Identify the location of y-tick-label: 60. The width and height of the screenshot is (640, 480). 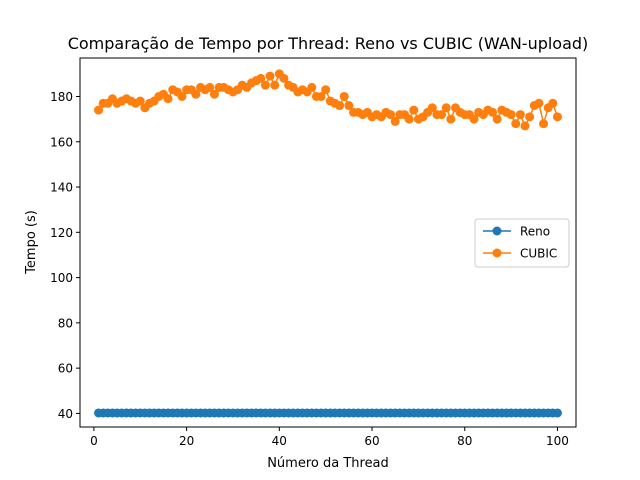
(65, 369).